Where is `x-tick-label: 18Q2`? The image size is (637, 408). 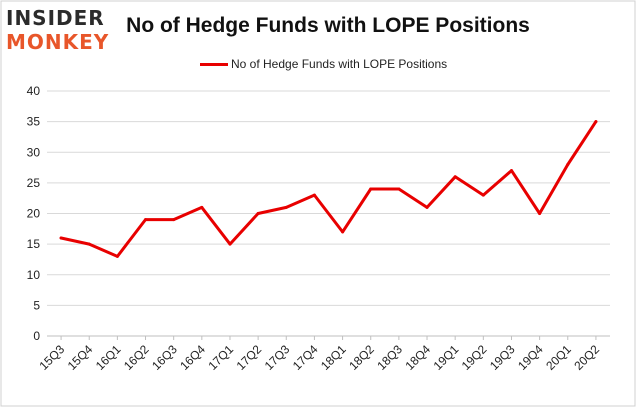 x-tick-label: 18Q2 is located at coordinates (361, 357).